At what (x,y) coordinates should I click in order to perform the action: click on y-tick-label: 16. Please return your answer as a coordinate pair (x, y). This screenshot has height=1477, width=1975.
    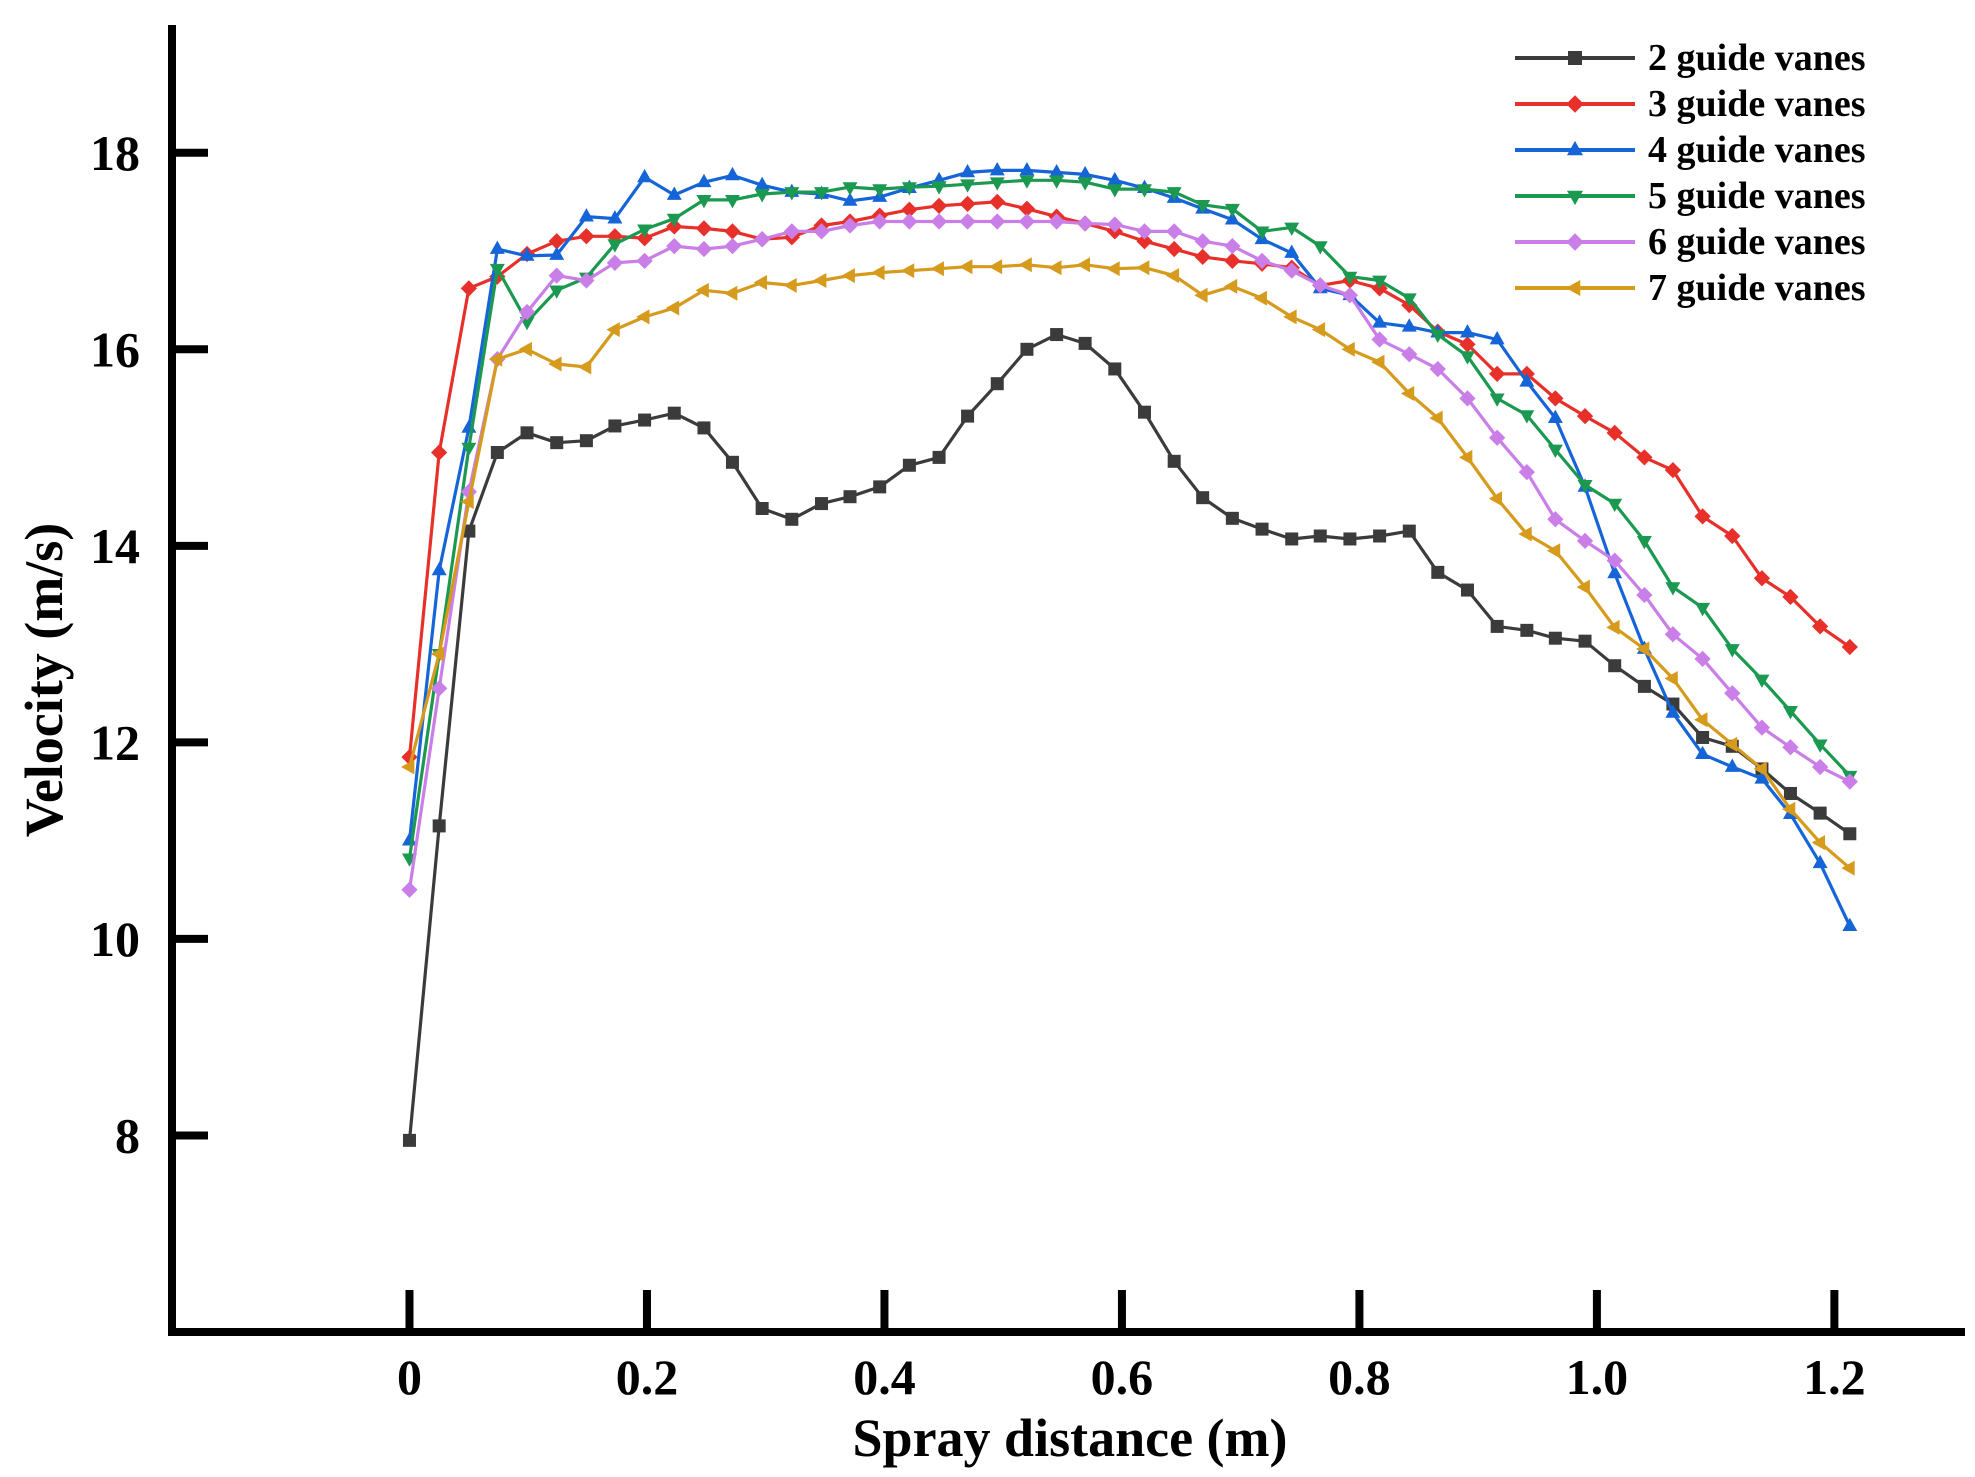
    Looking at the image, I should click on (115, 349).